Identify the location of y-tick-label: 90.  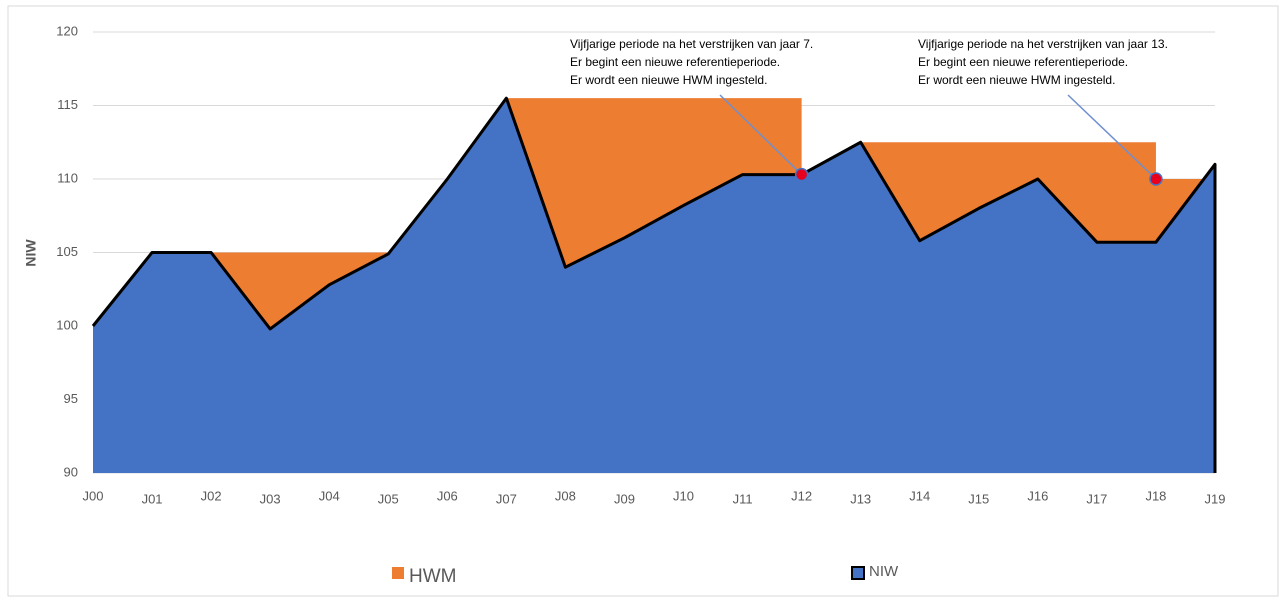
(71, 471).